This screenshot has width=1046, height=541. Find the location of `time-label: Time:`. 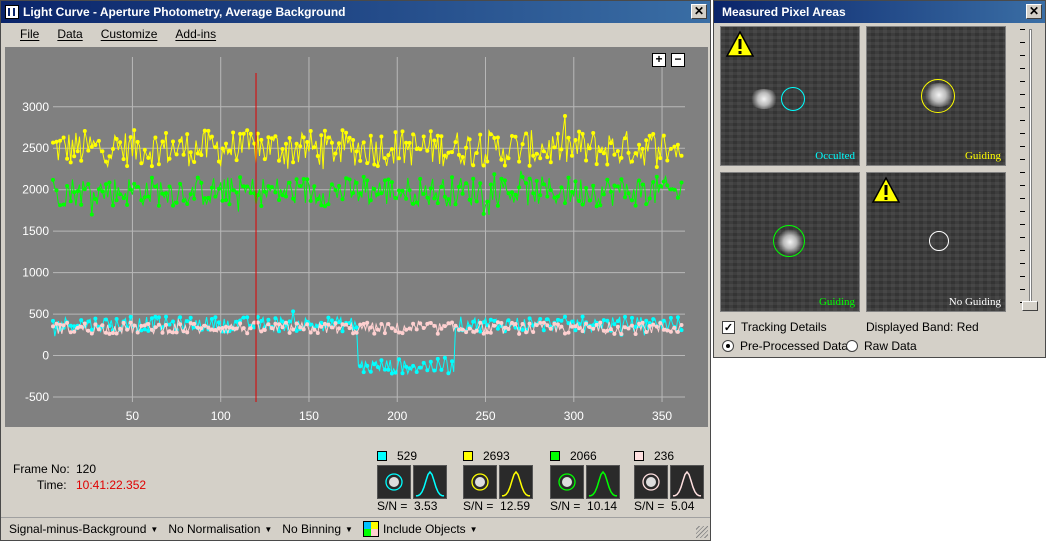

time-label: Time: is located at coordinates (52, 485).